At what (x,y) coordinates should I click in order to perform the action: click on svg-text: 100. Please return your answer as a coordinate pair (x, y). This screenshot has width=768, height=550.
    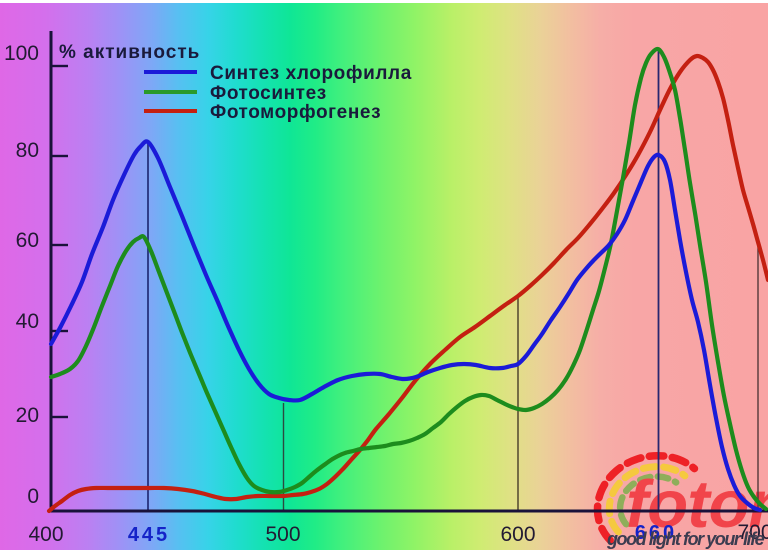
    Looking at the image, I should click on (21, 53).